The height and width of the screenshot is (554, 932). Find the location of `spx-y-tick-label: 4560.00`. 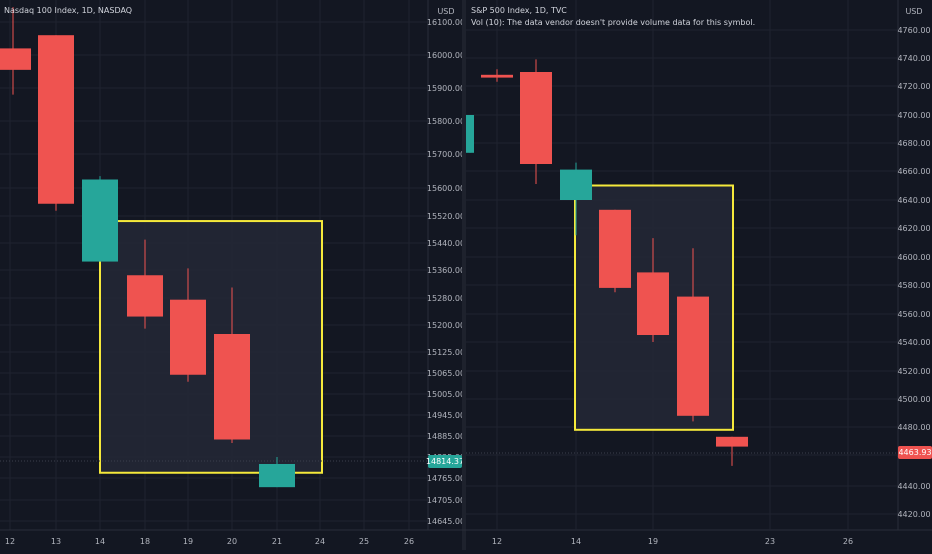

spx-y-tick-label: 4560.00 is located at coordinates (913, 314).